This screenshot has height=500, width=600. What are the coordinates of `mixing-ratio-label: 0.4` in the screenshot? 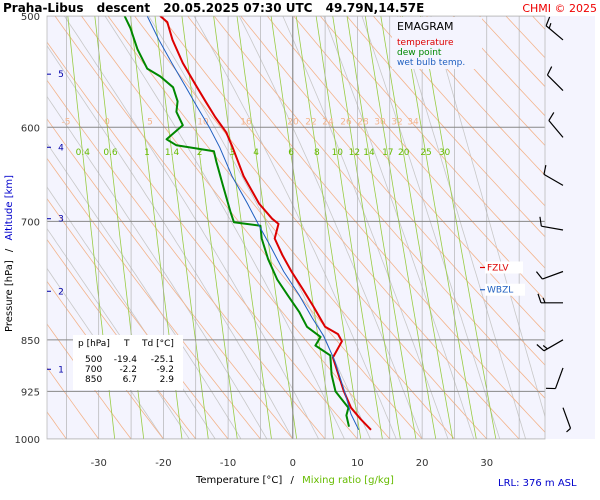 It's located at (83, 153).